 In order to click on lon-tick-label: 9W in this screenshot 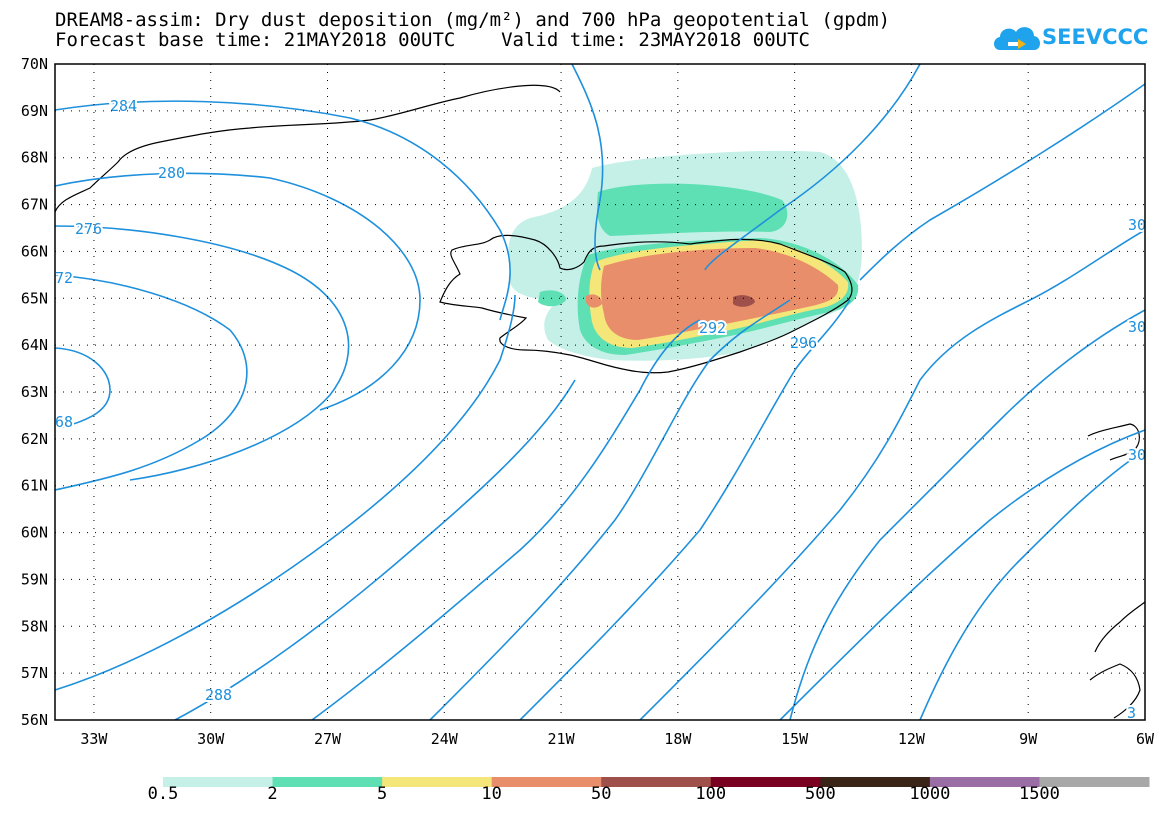, I will do `click(1028, 739)`.